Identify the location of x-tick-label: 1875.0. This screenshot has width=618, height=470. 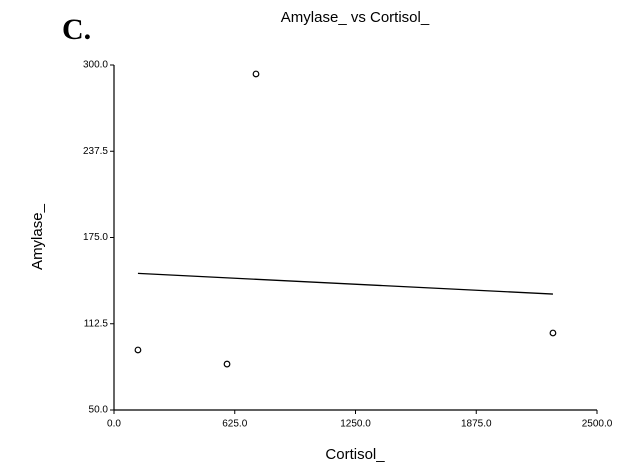
(476, 424).